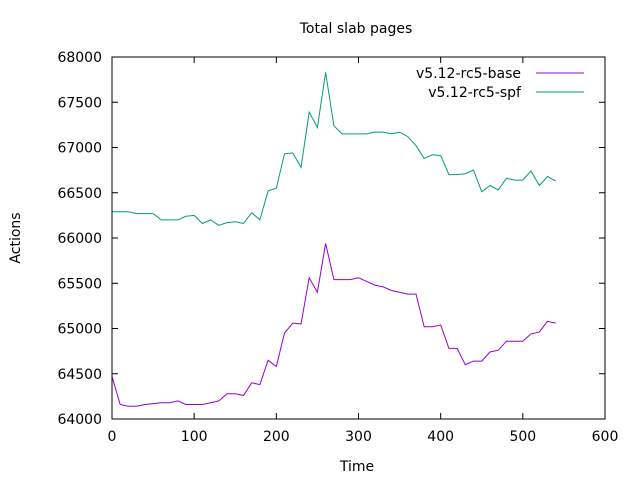  What do you see at coordinates (79, 330) in the screenshot?
I see `y-tick-label: 65000` at bounding box center [79, 330].